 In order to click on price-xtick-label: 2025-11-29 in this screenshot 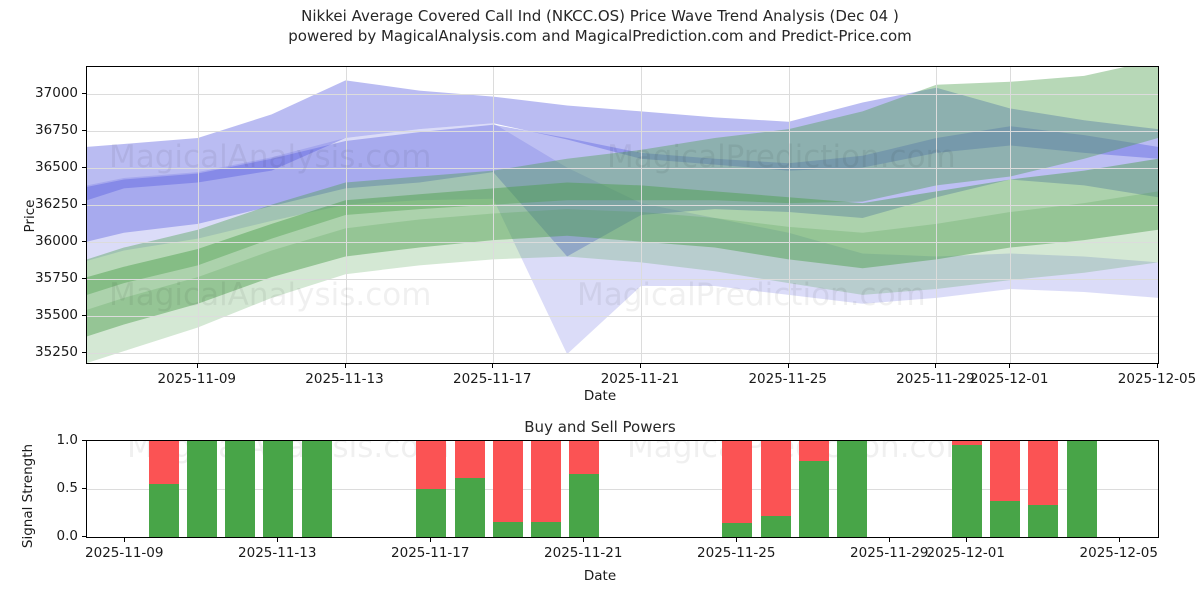, I will do `click(935, 379)`.